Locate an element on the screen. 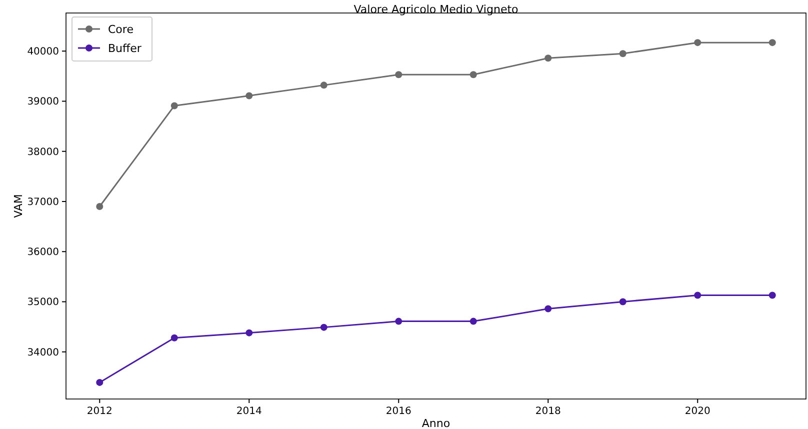  y-tick-label: 38000 is located at coordinates (43, 152).